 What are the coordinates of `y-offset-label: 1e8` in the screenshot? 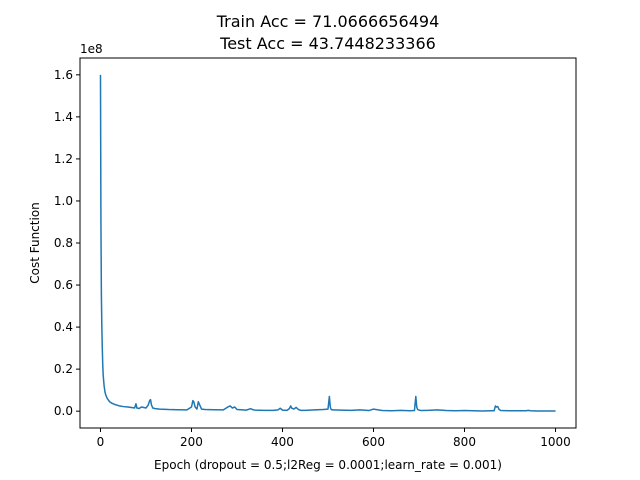 It's located at (91, 49).